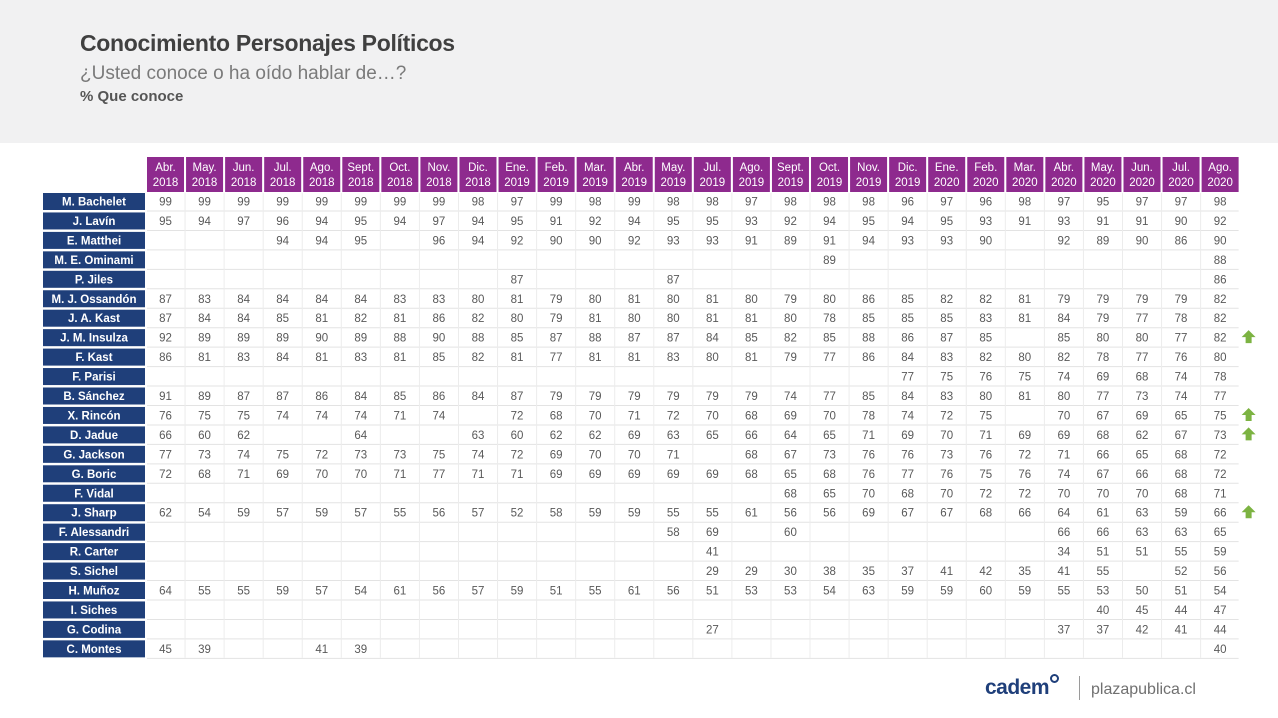 The width and height of the screenshot is (1278, 718). Describe the element at coordinates (94, 397) in the screenshot. I see `row-label: B. Sánchez` at that location.